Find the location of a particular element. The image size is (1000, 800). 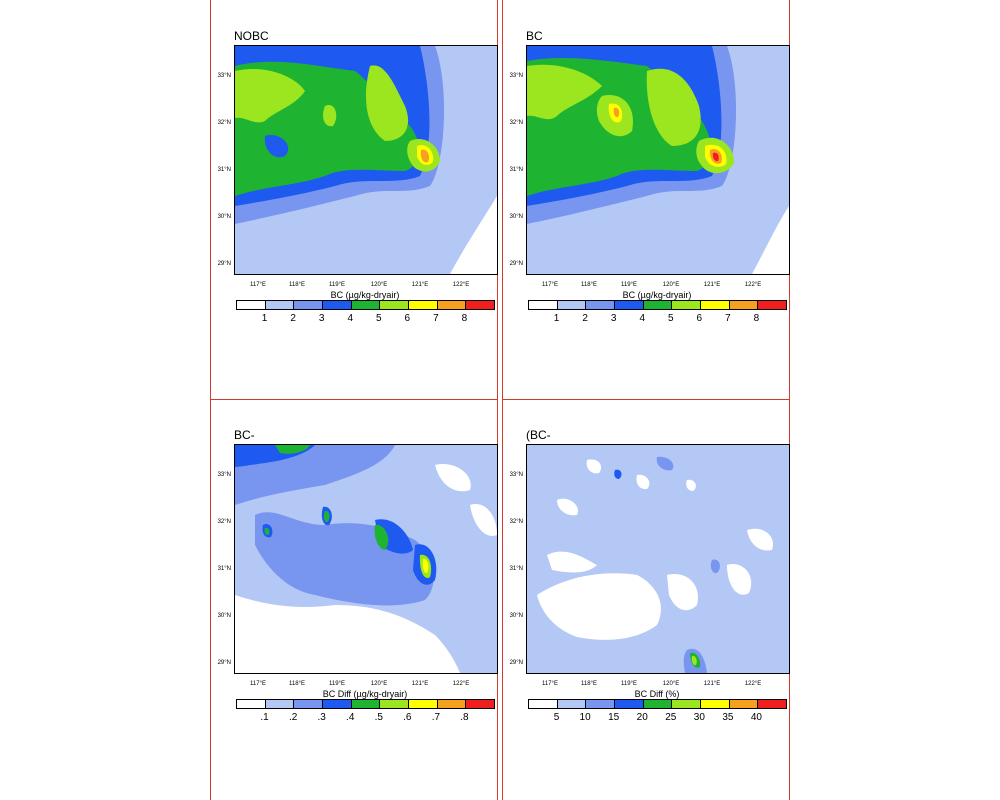

colorbar-title: BC Diff (%) is located at coordinates (657, 694).